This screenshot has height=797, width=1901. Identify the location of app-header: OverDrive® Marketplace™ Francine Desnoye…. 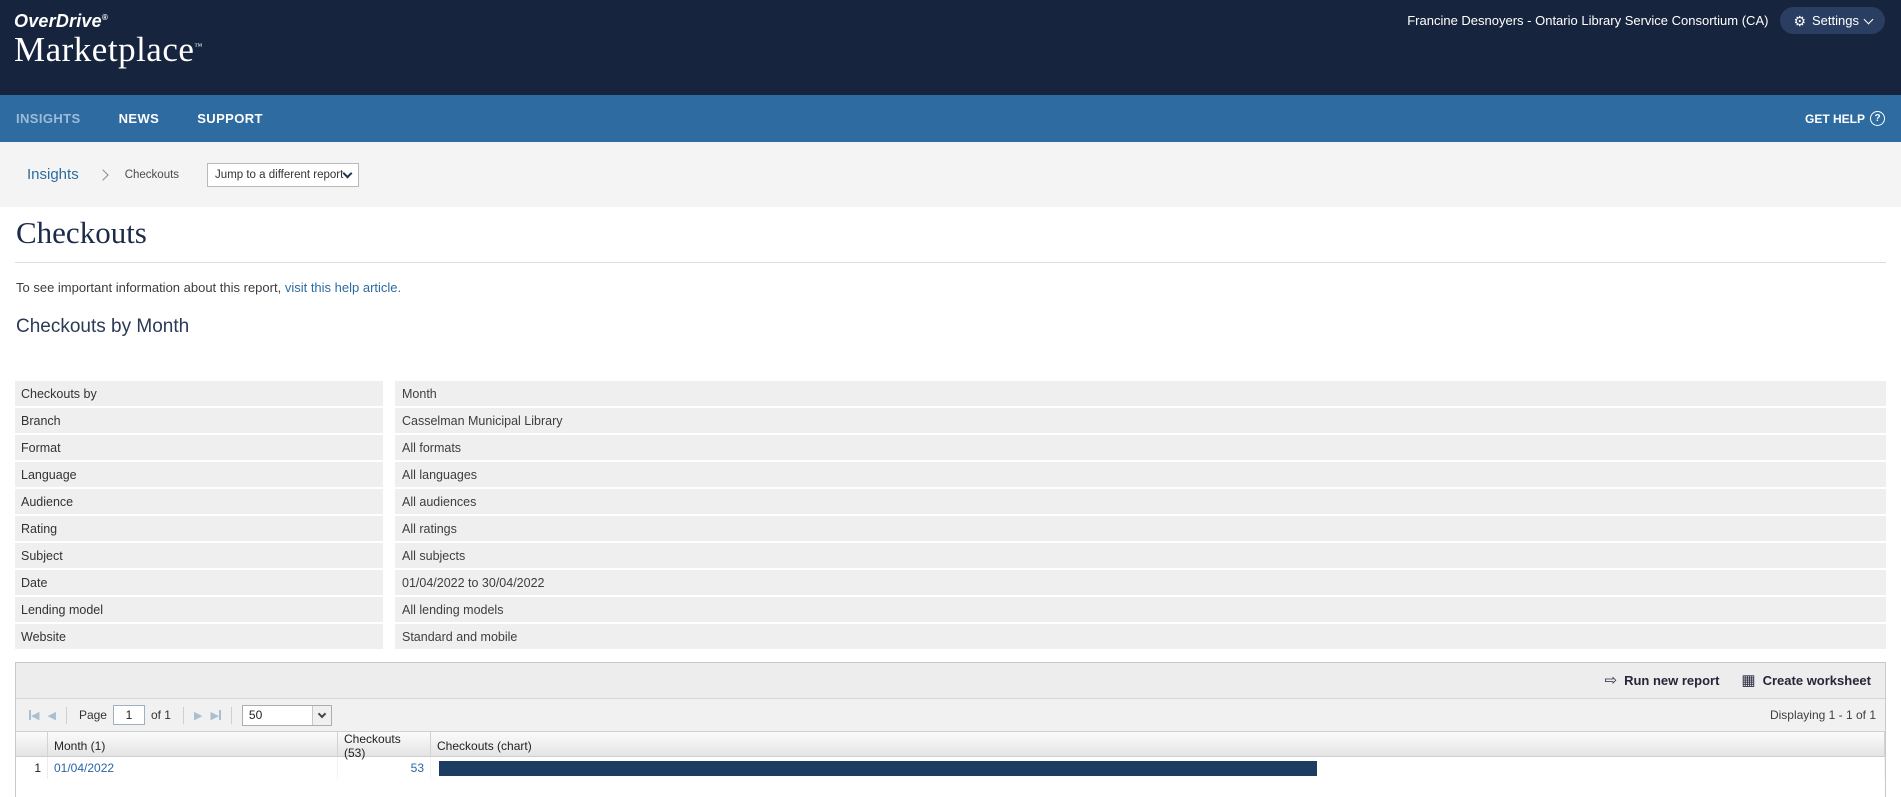
(950, 47).